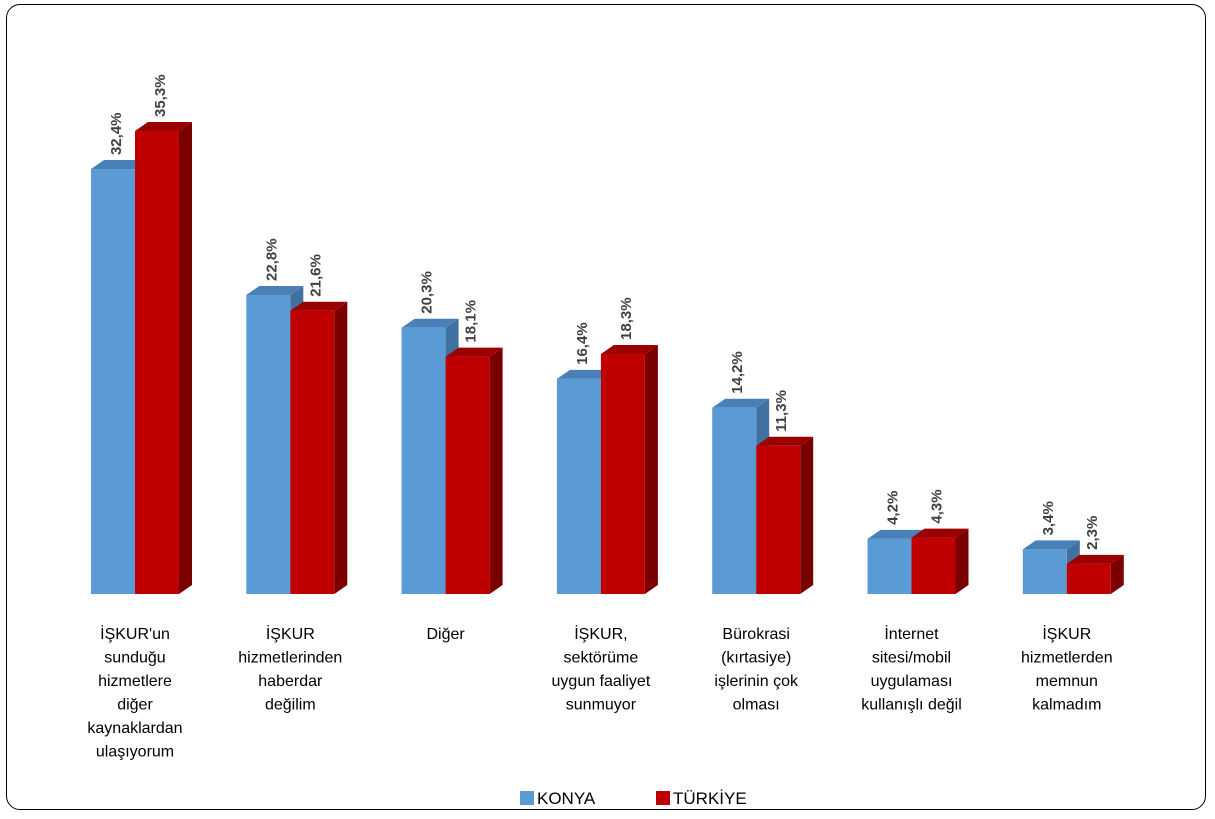  Describe the element at coordinates (937, 506) in the screenshot. I see `value-label-türki̇ye-6: 4,3%` at that location.